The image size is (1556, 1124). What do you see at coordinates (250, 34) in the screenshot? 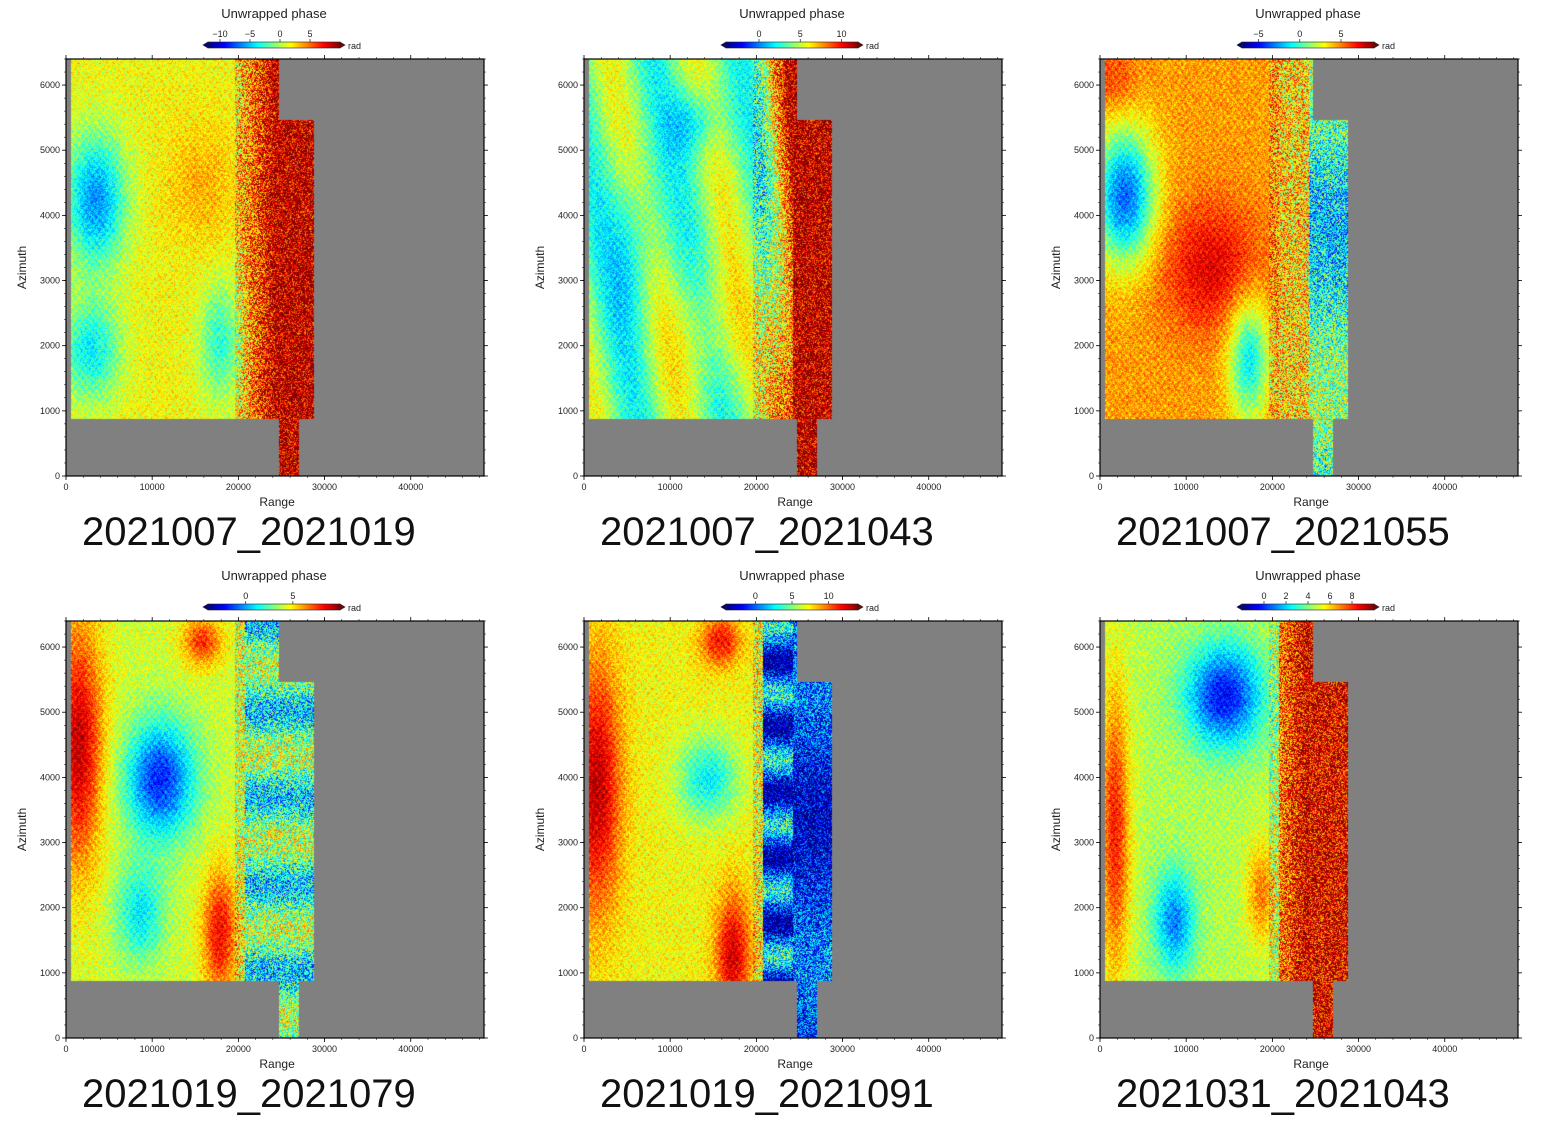
I see `colorbar-tick-label: −5` at bounding box center [250, 34].